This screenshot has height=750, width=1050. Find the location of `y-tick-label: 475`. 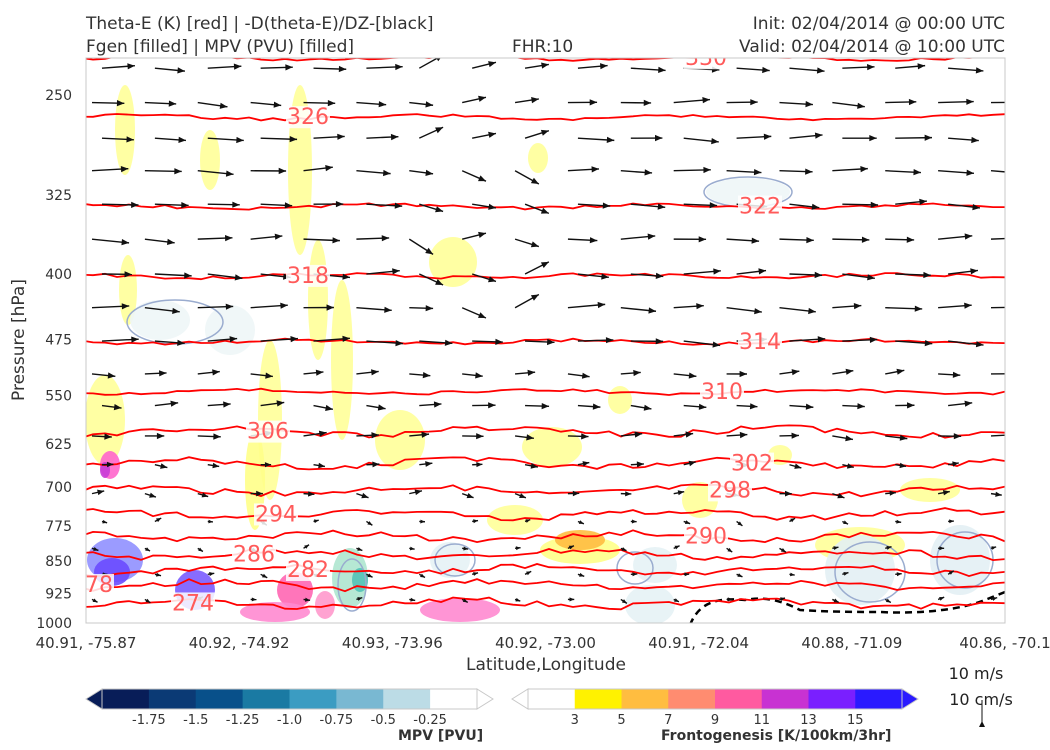

y-tick-label: 475 is located at coordinates (58, 340).